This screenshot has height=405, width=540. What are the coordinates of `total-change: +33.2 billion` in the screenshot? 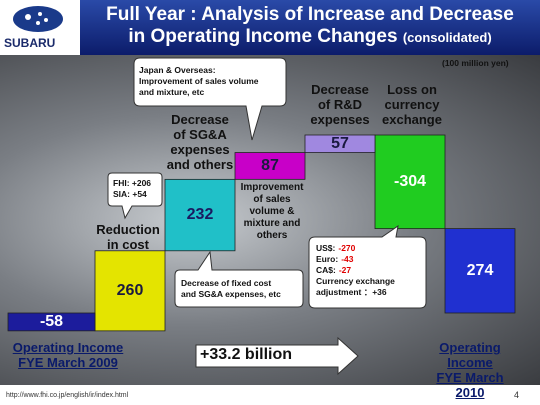 It's located at (246, 354).